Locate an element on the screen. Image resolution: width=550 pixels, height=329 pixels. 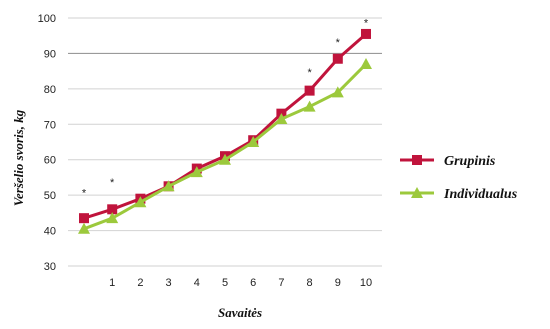
legend-item: Grupinis is located at coordinates (448, 161).